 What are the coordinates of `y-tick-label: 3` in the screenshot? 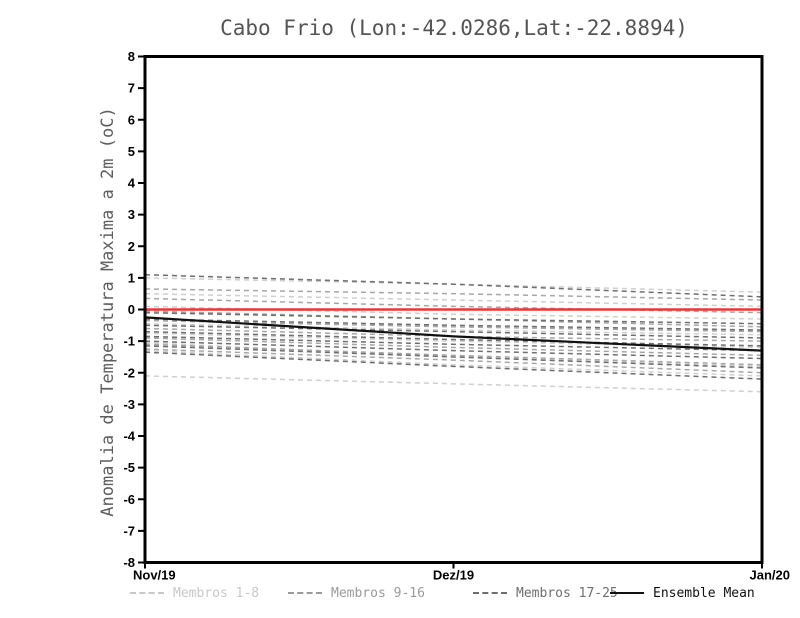 It's located at (131, 214).